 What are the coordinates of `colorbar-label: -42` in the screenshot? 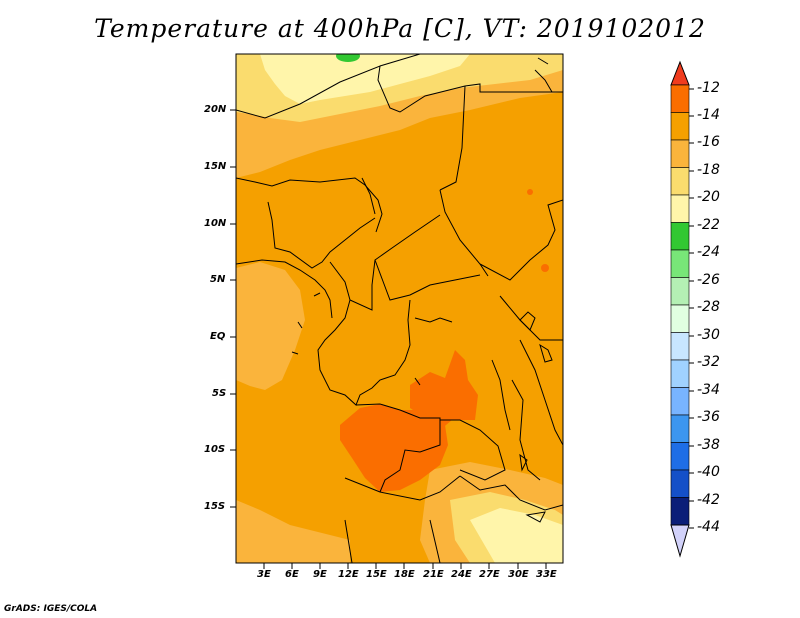 It's located at (708, 500).